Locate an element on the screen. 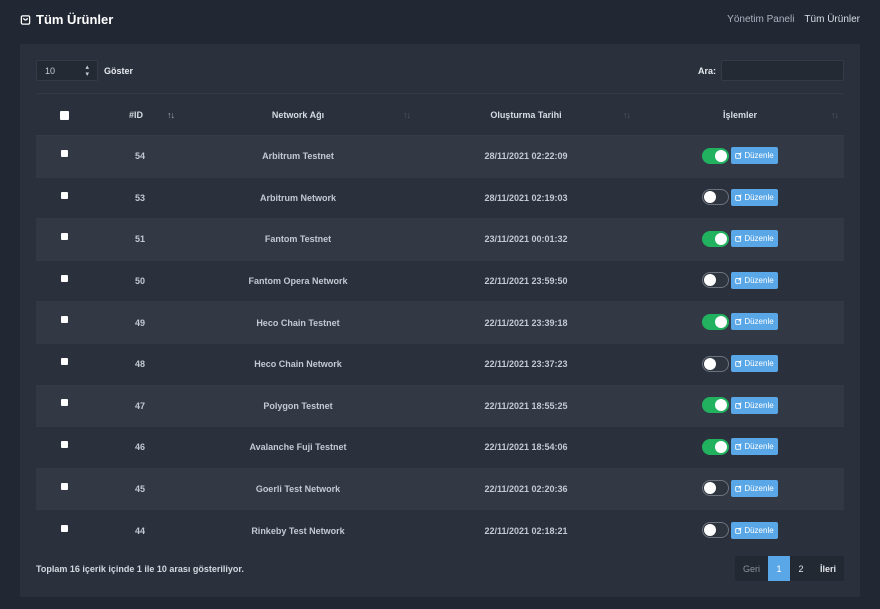 The image size is (880, 609). breadcrumb: Yönetim Paneli Tüm Ürünler is located at coordinates (793, 19).